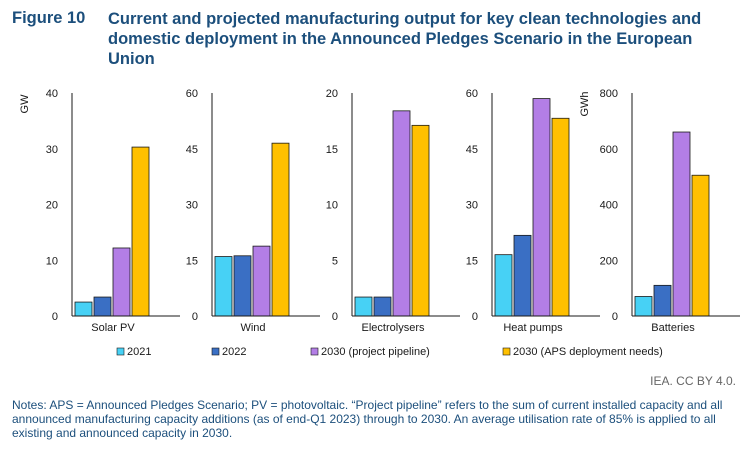 The height and width of the screenshot is (450, 750). I want to click on panel-category-label: Wind, so click(252, 328).